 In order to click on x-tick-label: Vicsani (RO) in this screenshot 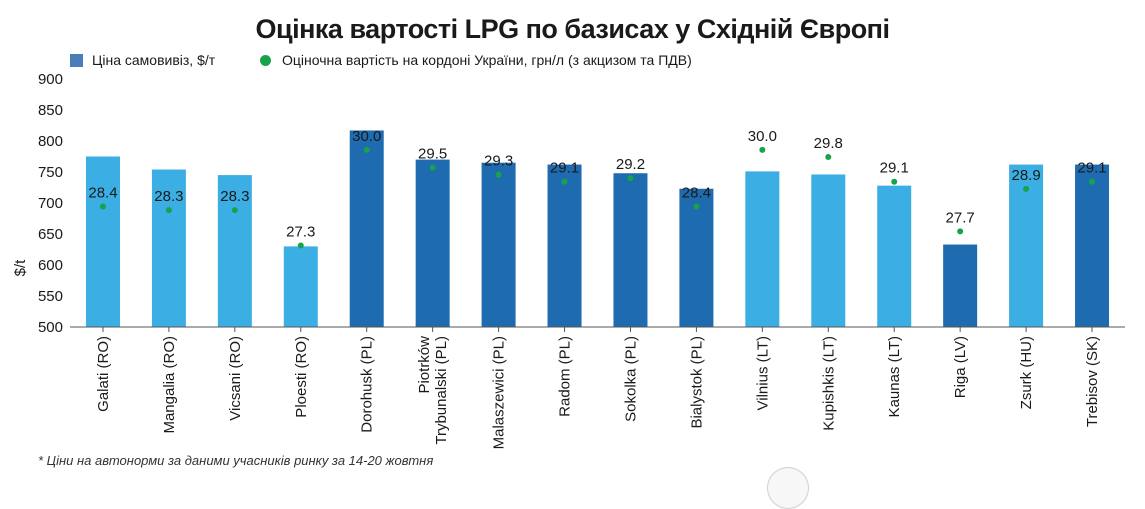, I will do `click(235, 378)`.